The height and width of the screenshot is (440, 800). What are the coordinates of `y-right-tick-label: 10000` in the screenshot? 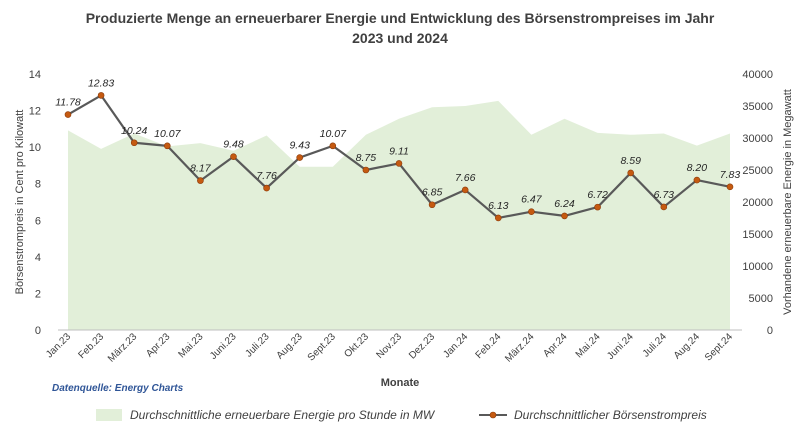 It's located at (757, 267).